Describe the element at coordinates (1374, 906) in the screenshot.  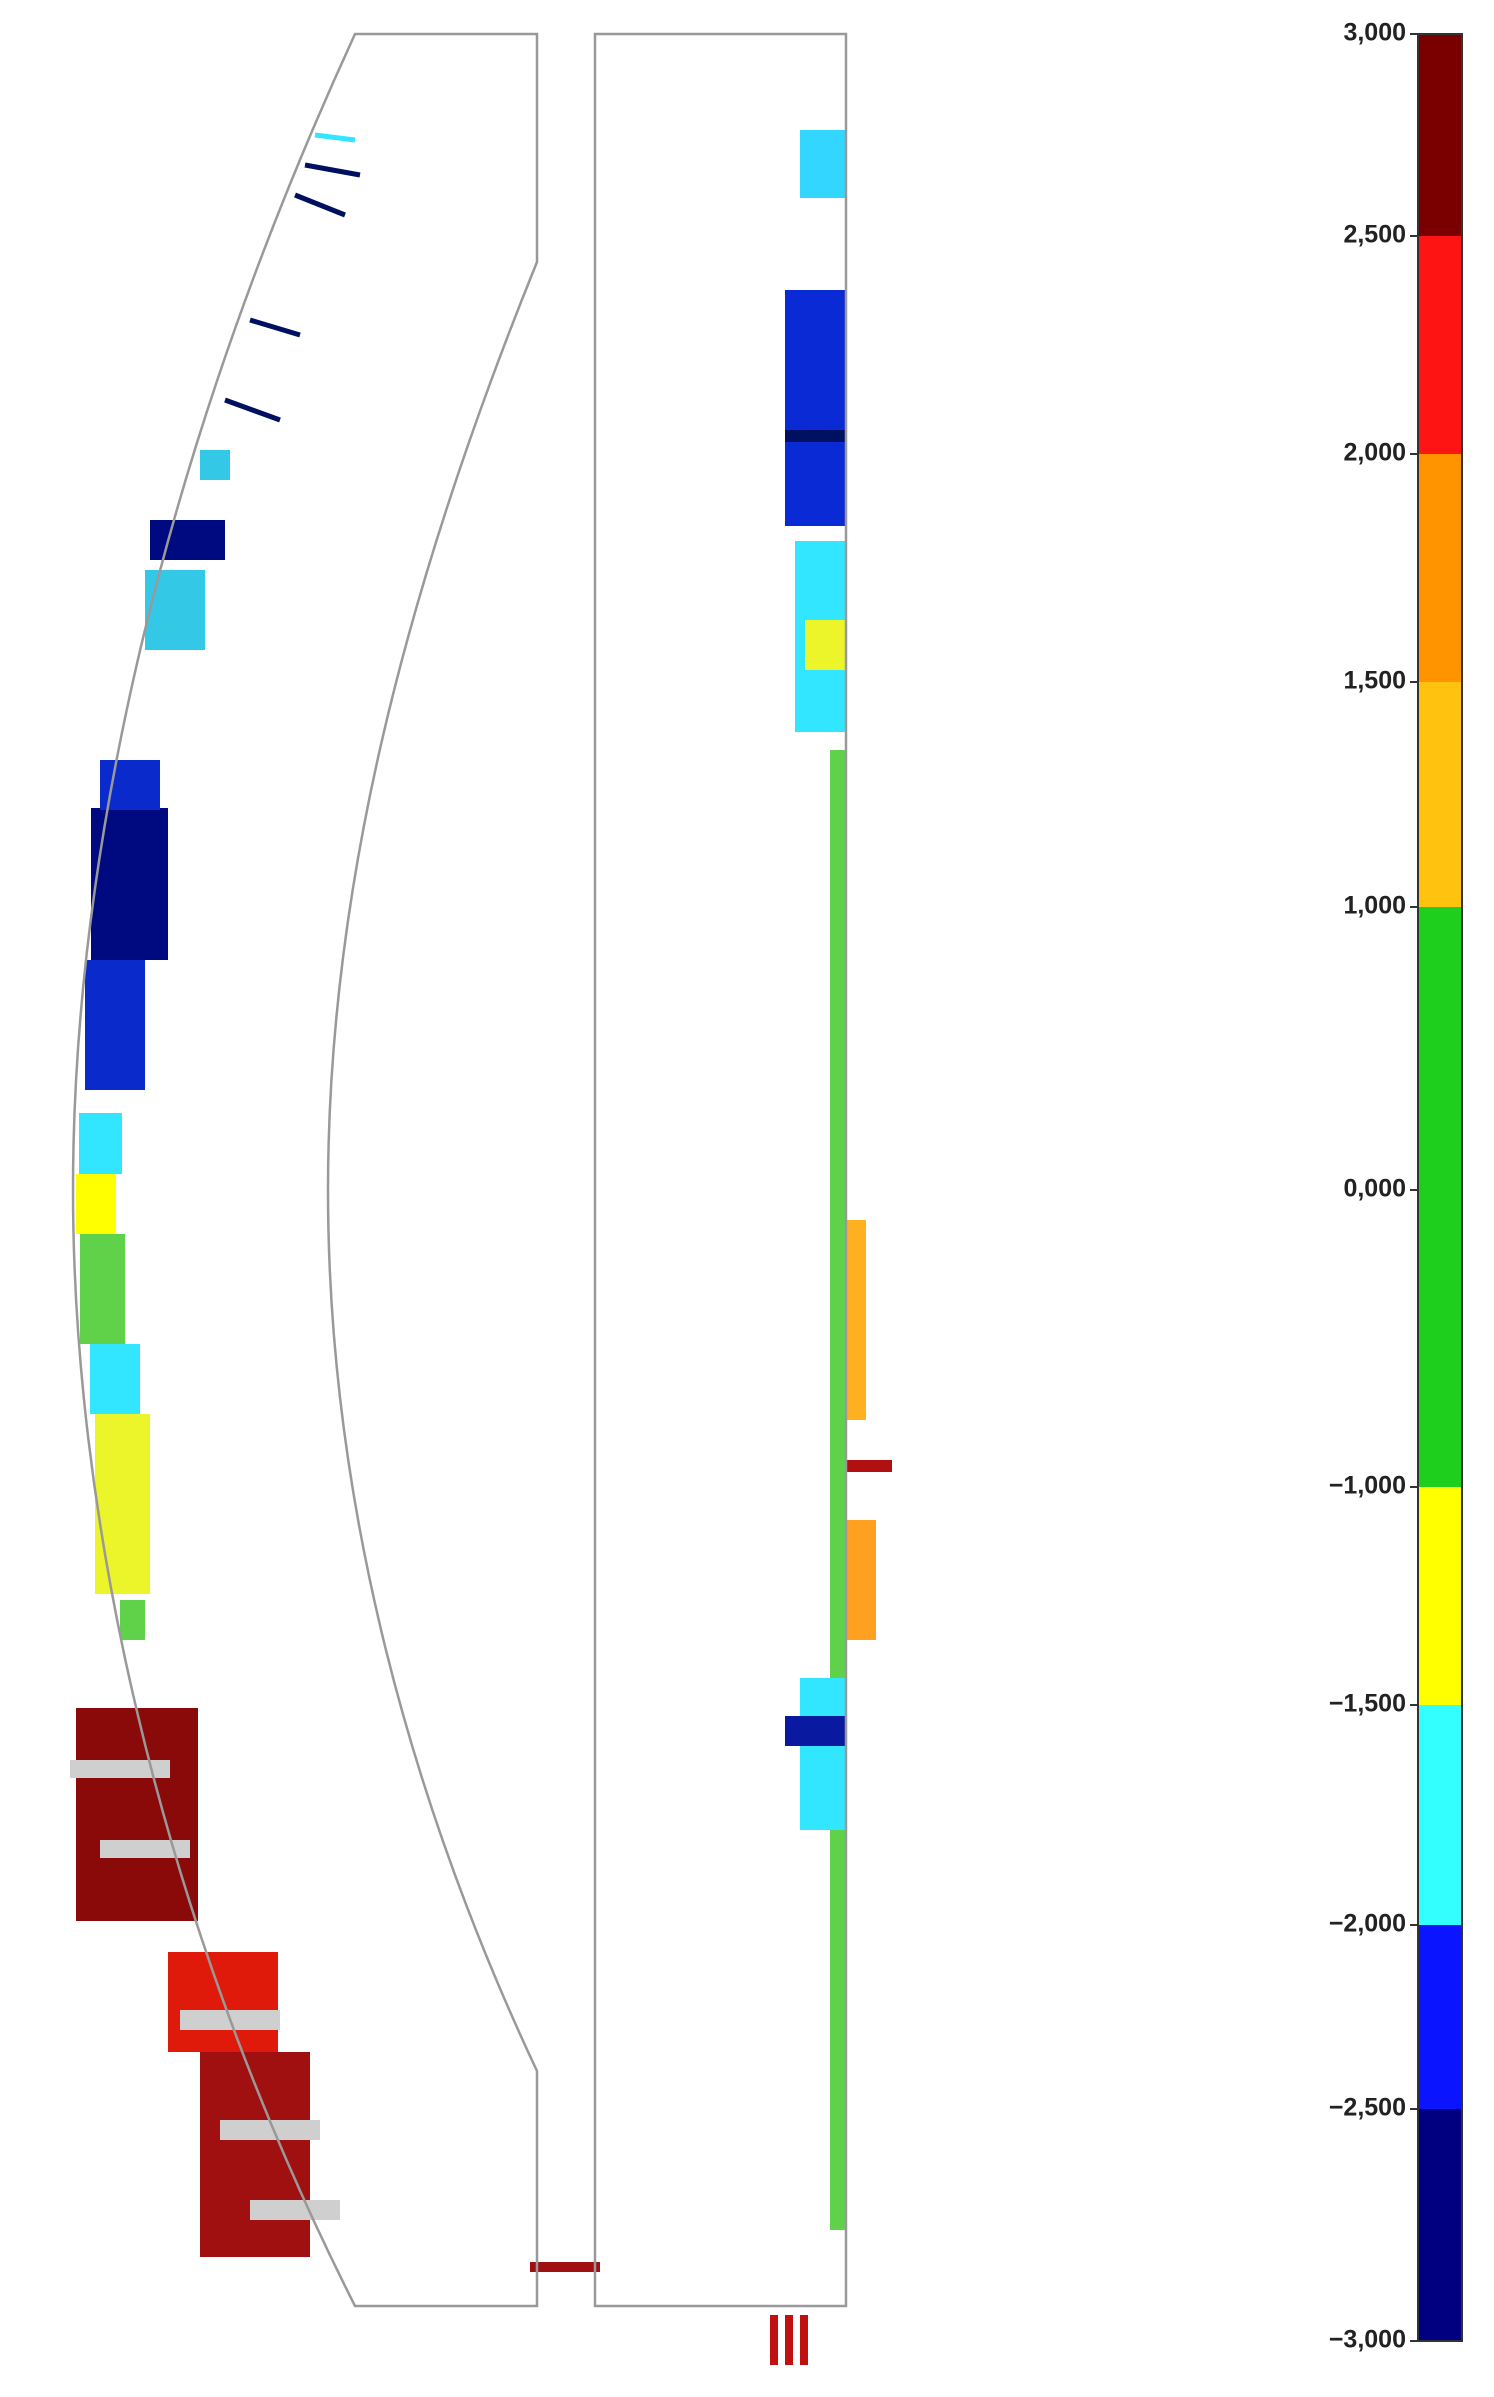
I see `tick-label: 1,000` at that location.